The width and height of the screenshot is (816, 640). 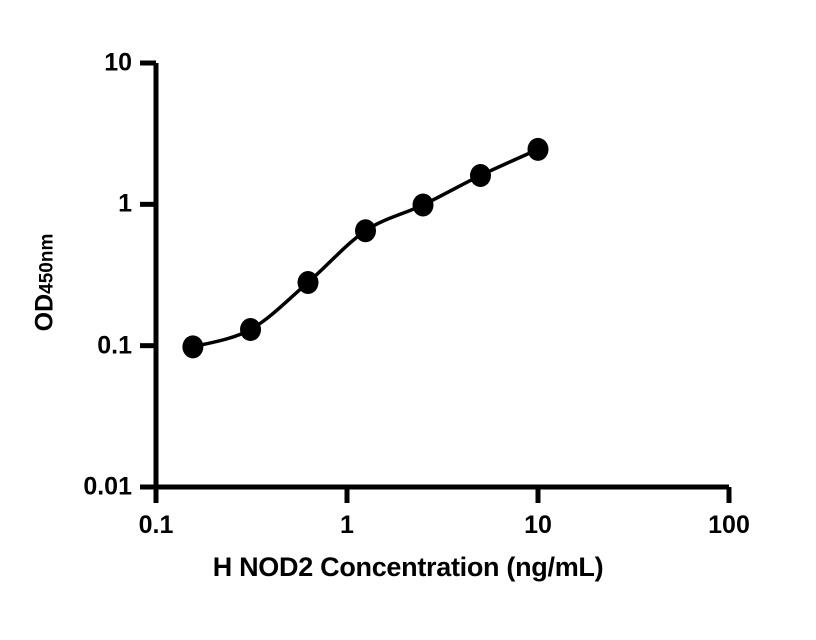 What do you see at coordinates (118, 62) in the screenshot?
I see `y-tick-label: 10` at bounding box center [118, 62].